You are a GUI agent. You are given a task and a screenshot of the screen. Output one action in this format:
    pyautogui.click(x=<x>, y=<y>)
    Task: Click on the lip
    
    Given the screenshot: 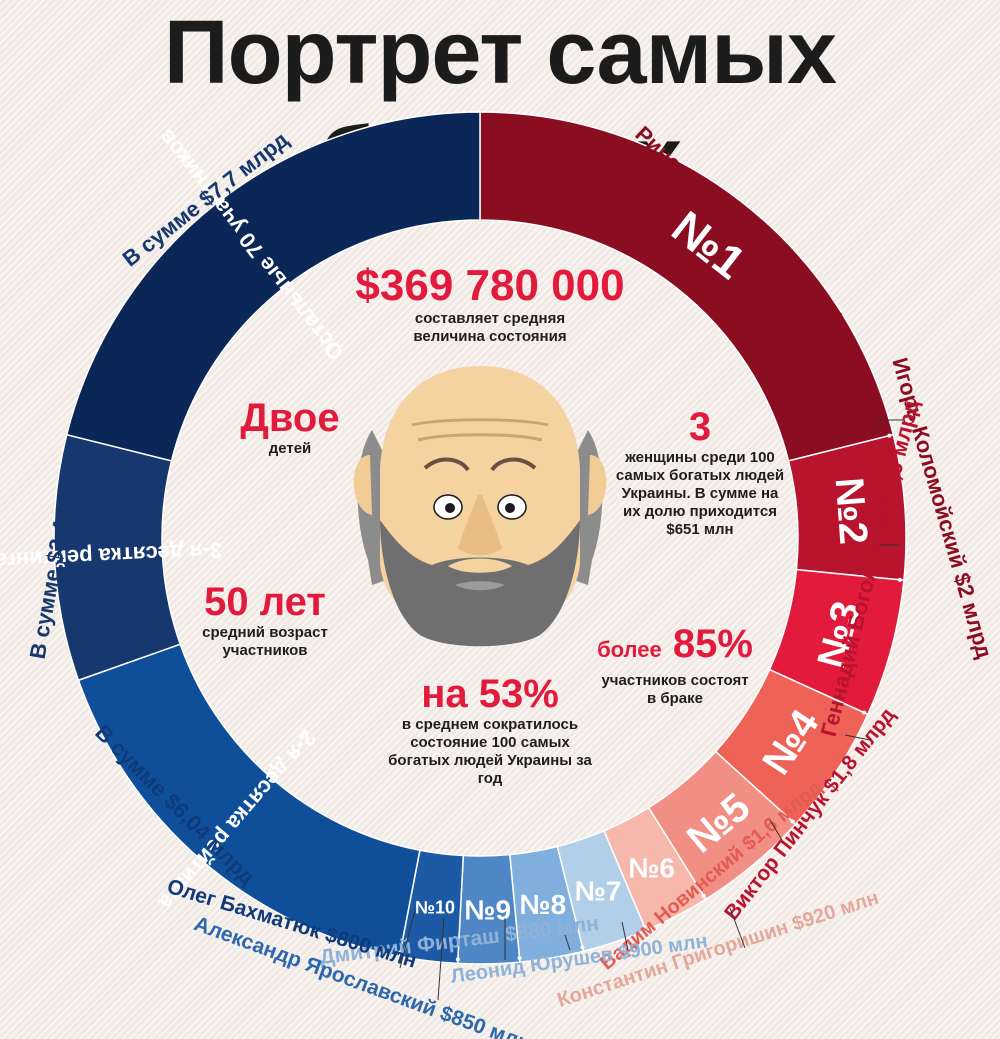 What is the action you would take?
    pyautogui.click(x=480, y=586)
    